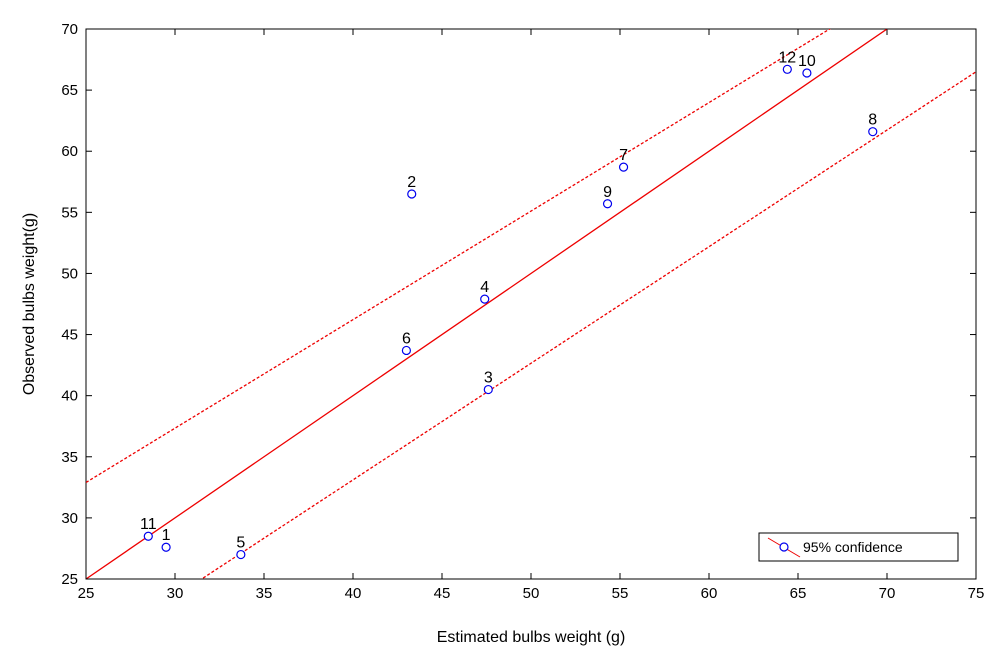  I want to click on y-tick-label: 50, so click(69, 273).